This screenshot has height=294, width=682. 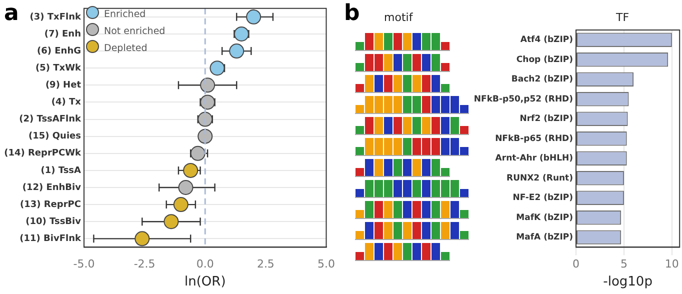 I want to click on y-tick-label: (3) TxFlnk, so click(x=56, y=17).